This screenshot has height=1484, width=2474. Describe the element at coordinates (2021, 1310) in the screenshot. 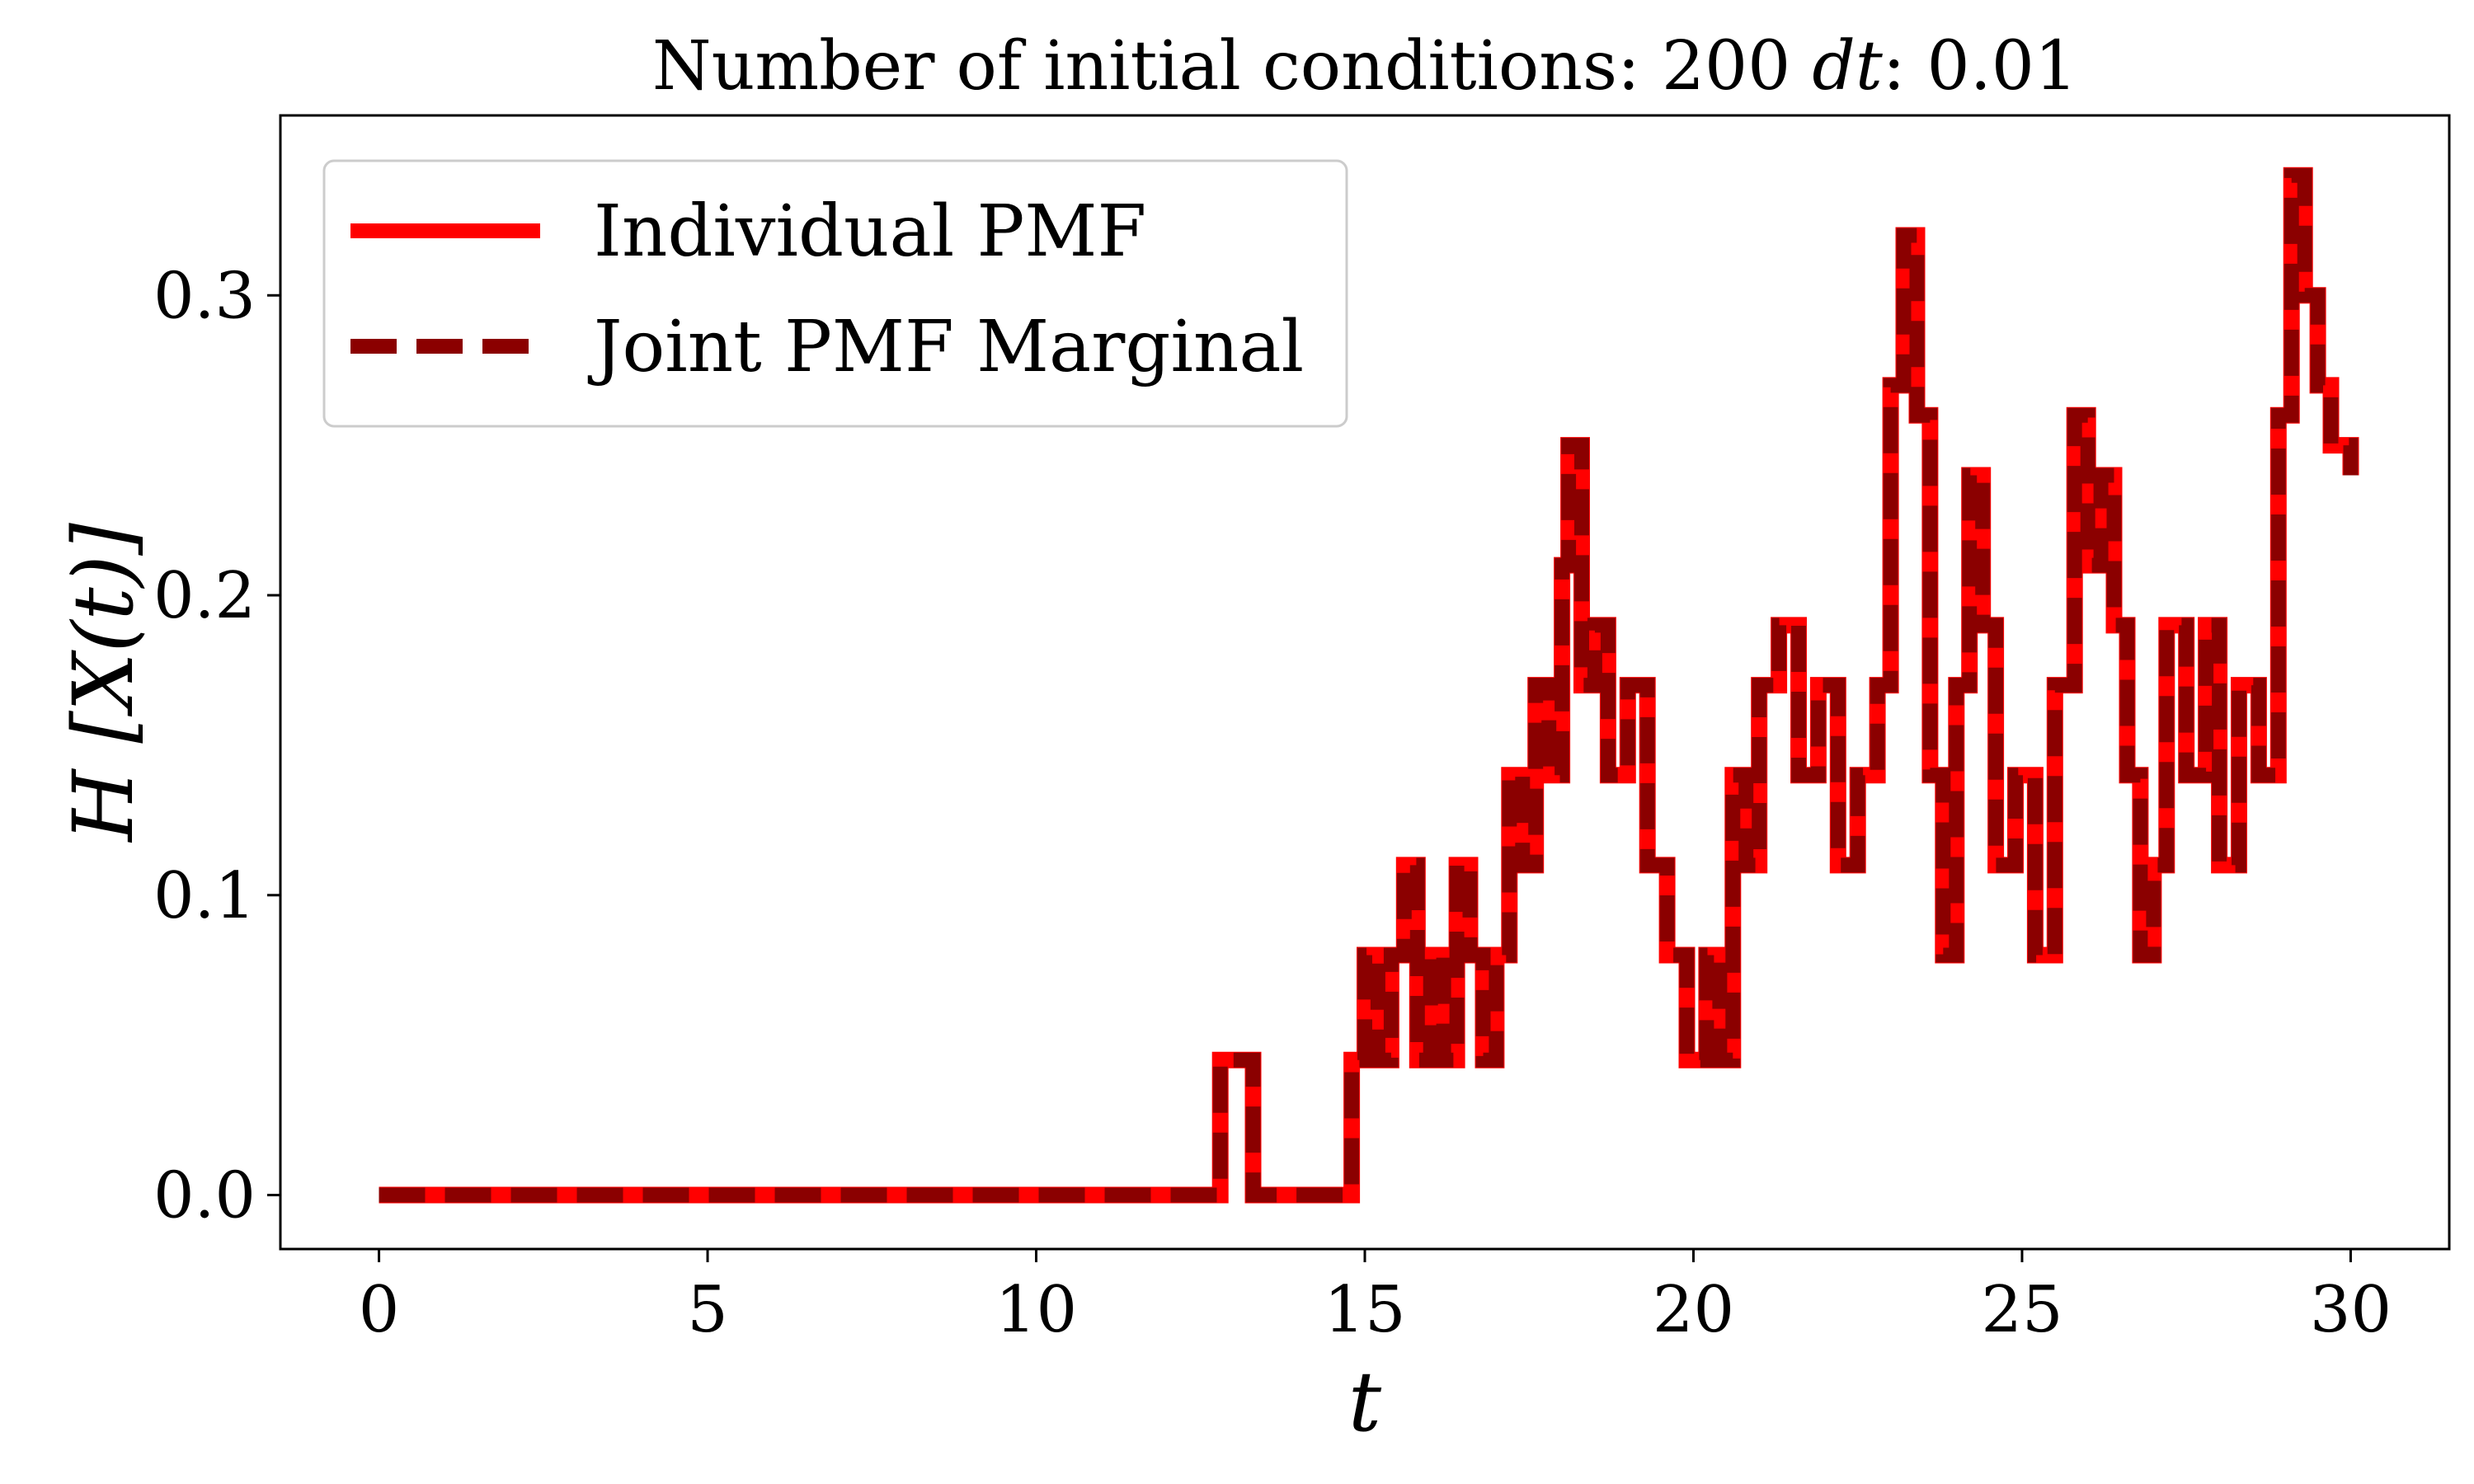

I see `x-tick-label: 25` at that location.